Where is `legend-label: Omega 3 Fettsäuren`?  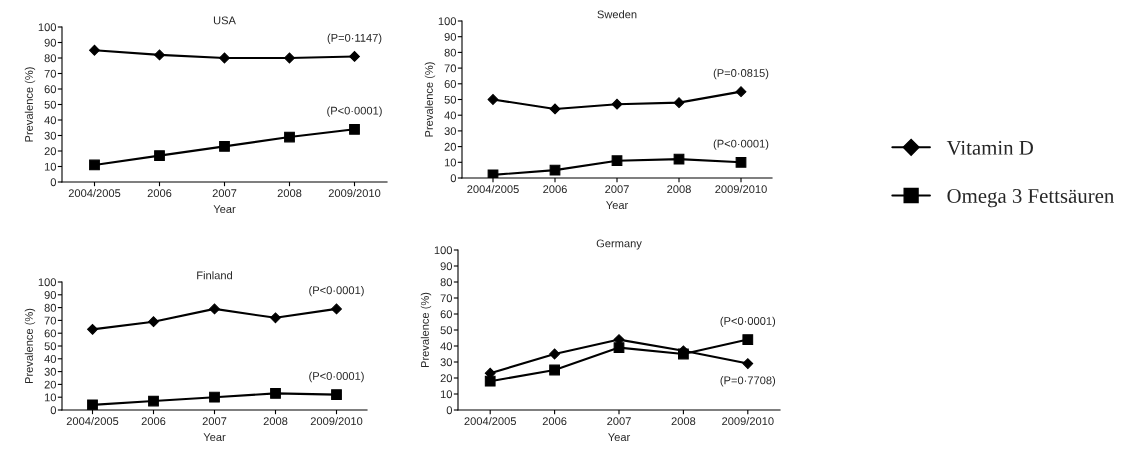
legend-label: Omega 3 Fettsäuren is located at coordinates (1031, 198).